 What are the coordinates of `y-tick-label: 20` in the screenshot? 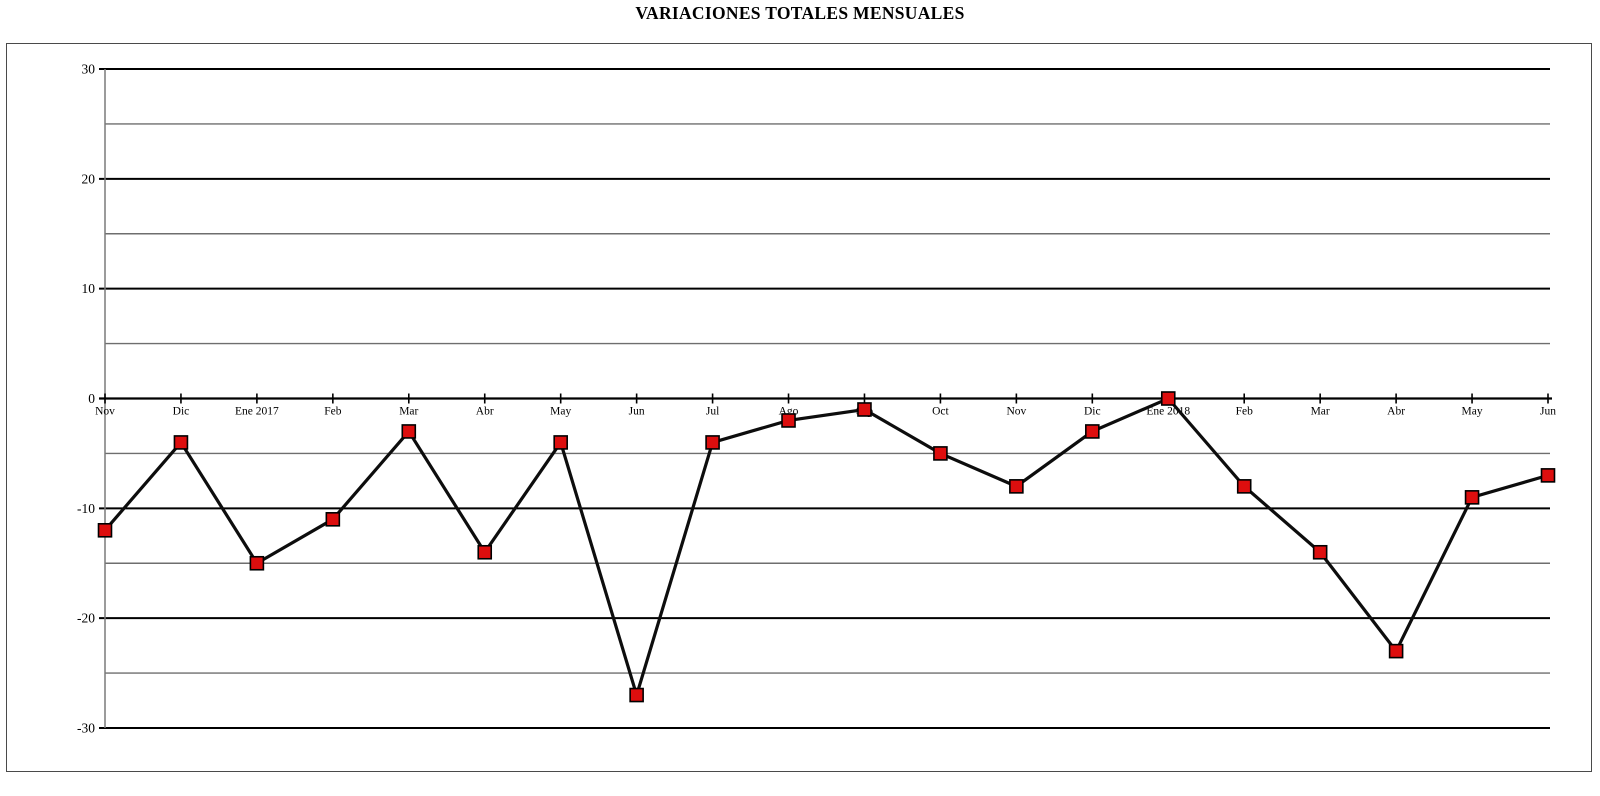 It's located at (89, 178).